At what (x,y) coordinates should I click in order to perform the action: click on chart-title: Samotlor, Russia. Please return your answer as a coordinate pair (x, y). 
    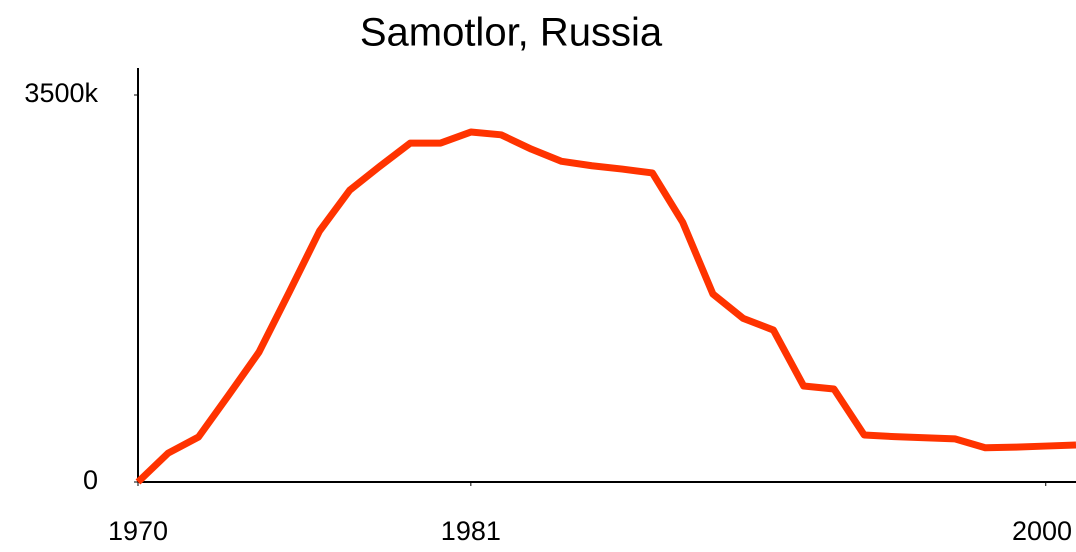
    Looking at the image, I should click on (511, 33).